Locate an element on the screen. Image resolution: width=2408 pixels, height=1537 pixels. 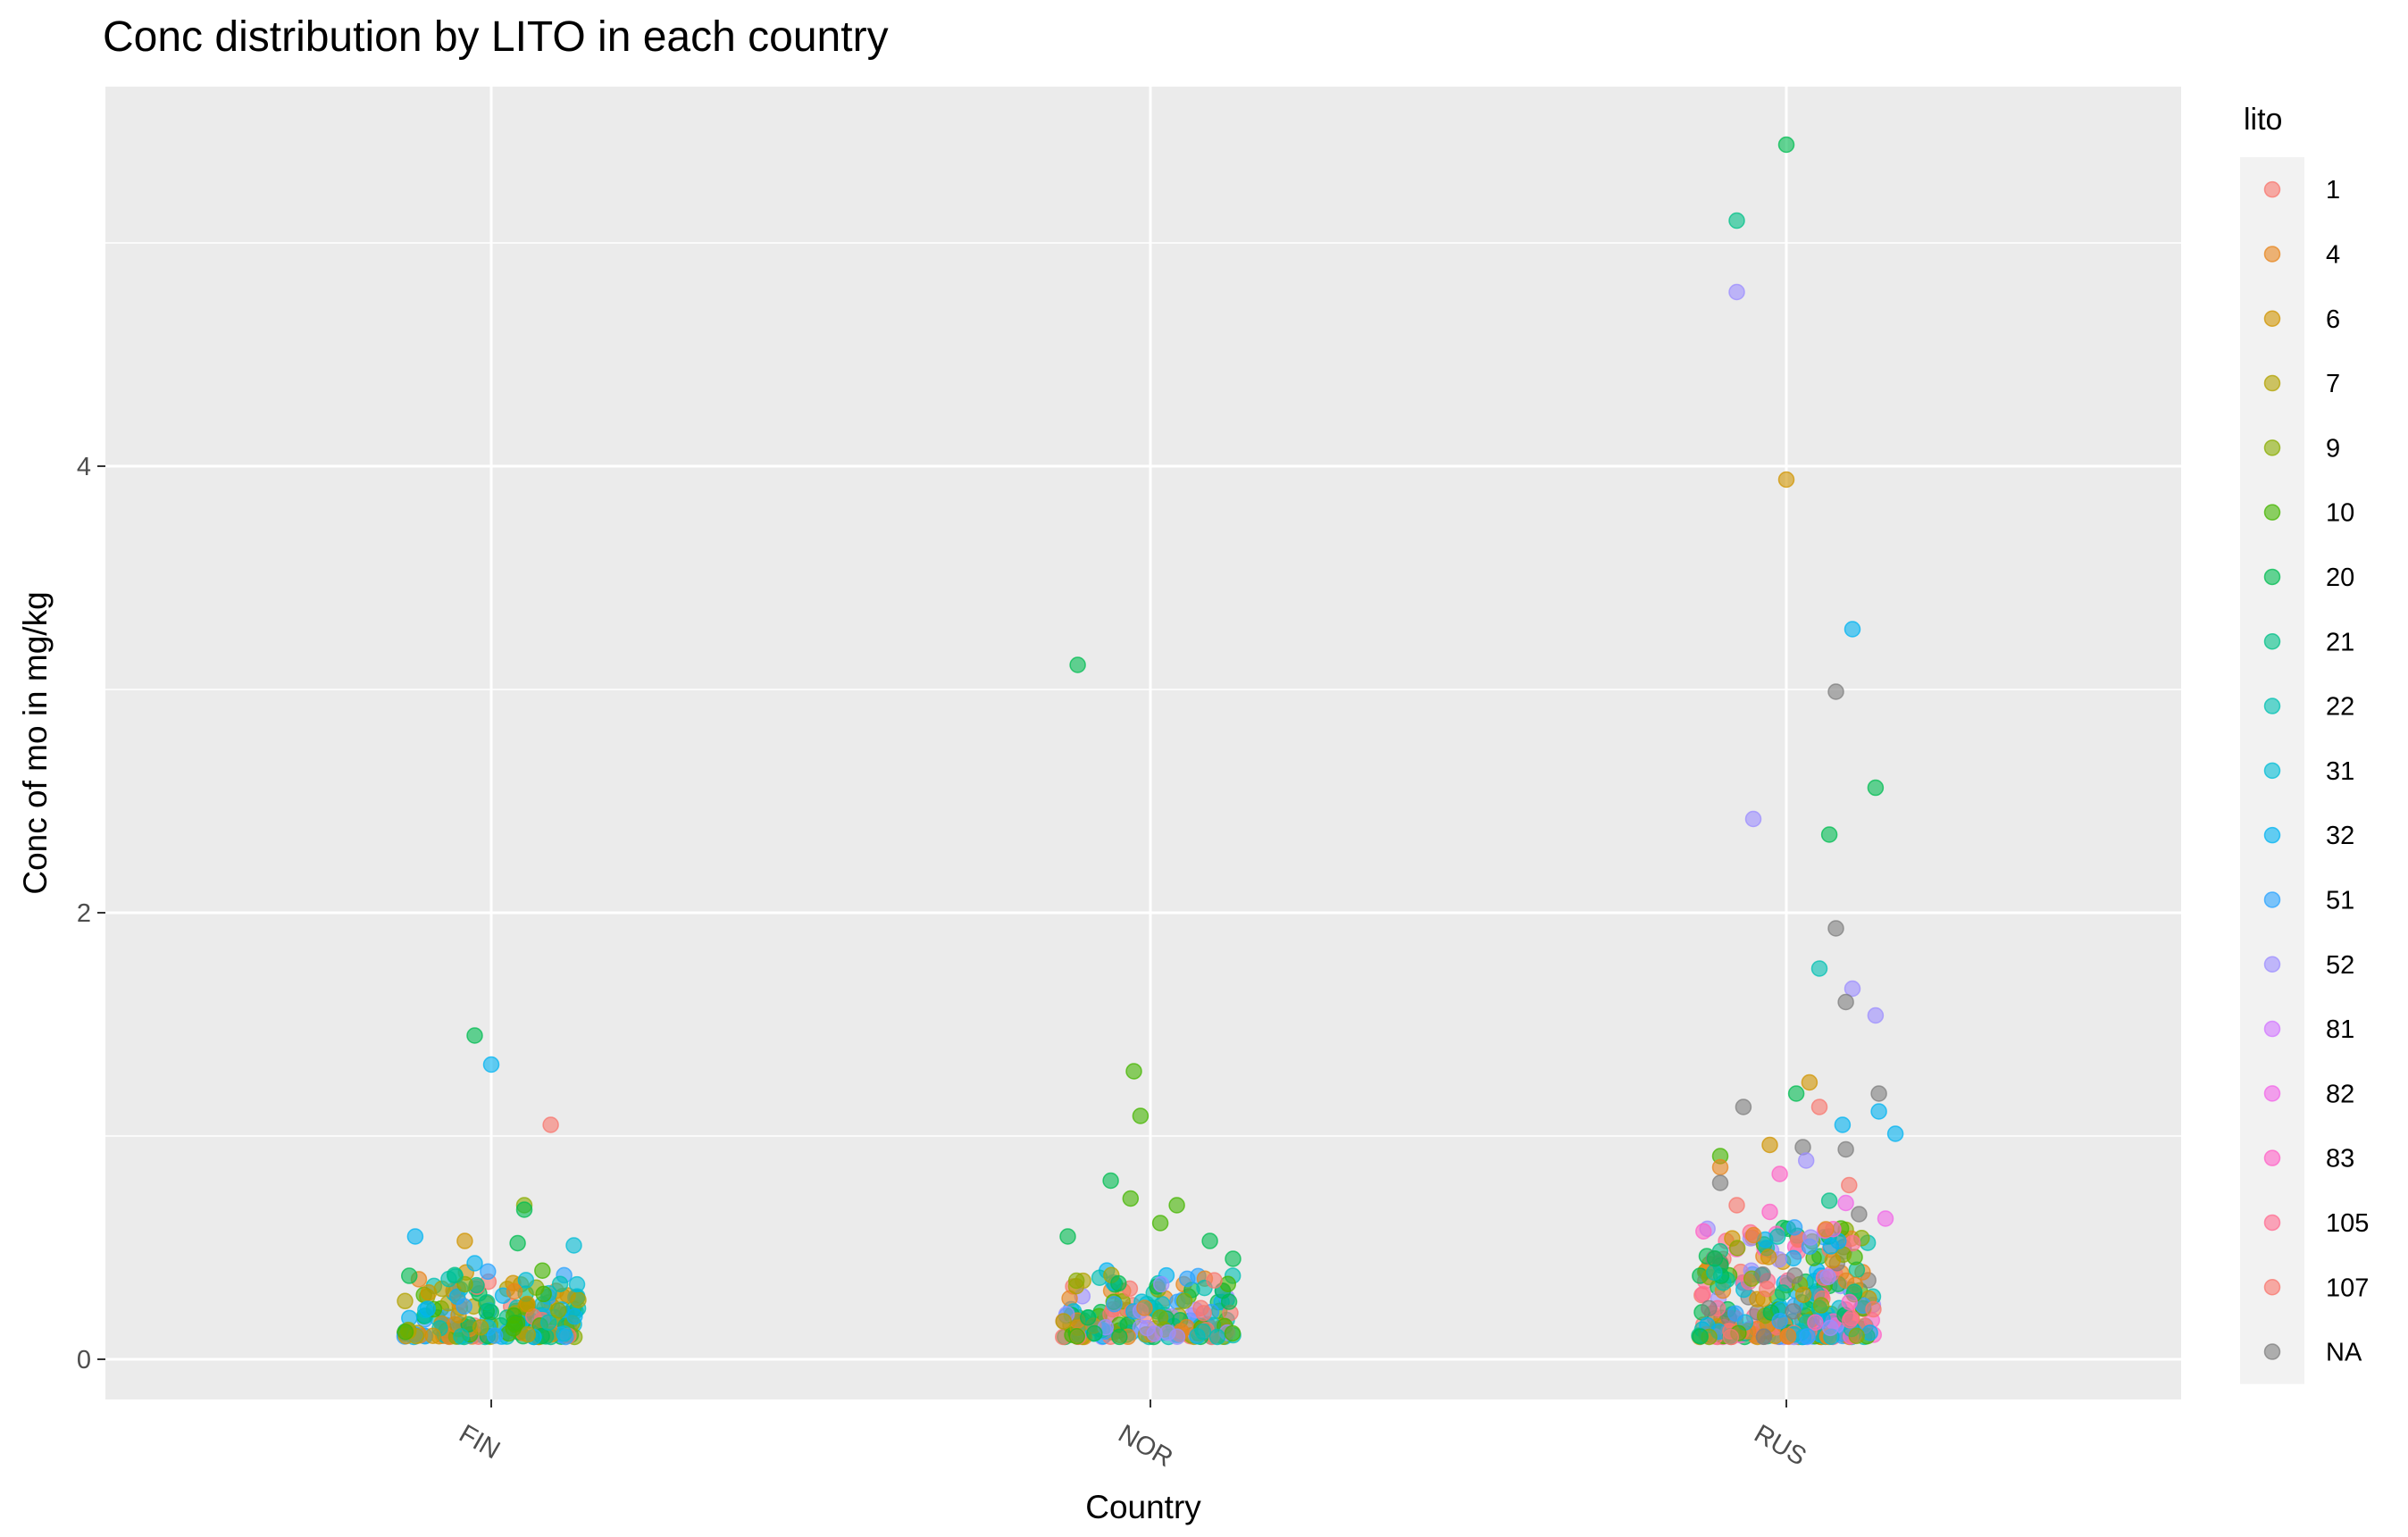
legend-label: 51 is located at coordinates (2340, 901).